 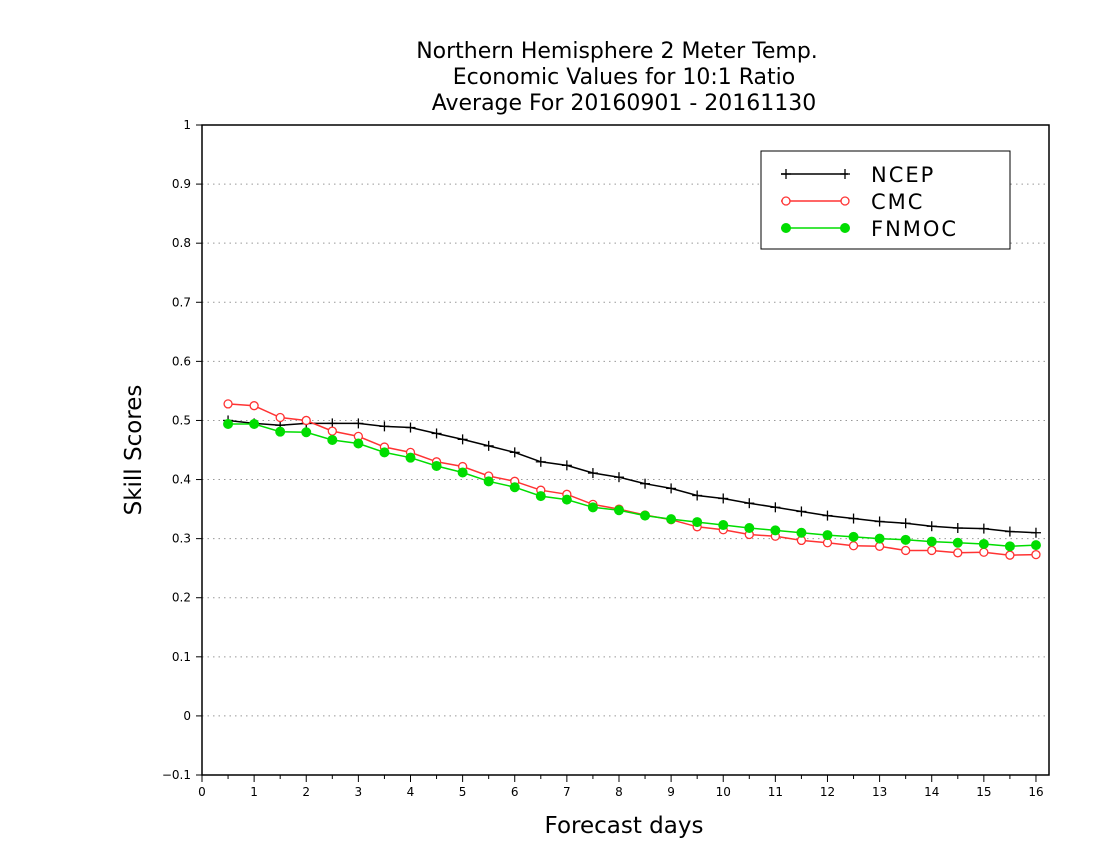 What do you see at coordinates (187, 716) in the screenshot?
I see `y-tick-label: 0` at bounding box center [187, 716].